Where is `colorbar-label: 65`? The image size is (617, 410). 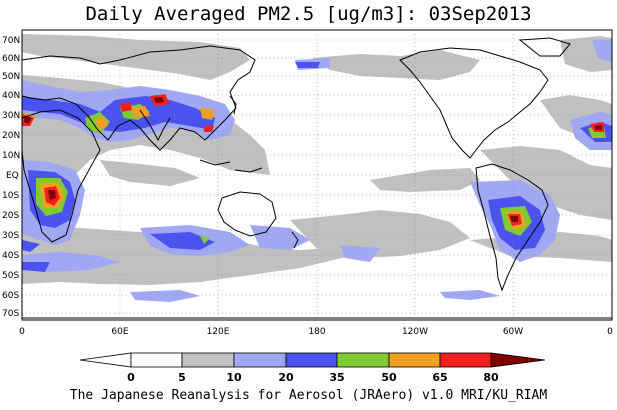
colorbar-label: 65 is located at coordinates (439, 377).